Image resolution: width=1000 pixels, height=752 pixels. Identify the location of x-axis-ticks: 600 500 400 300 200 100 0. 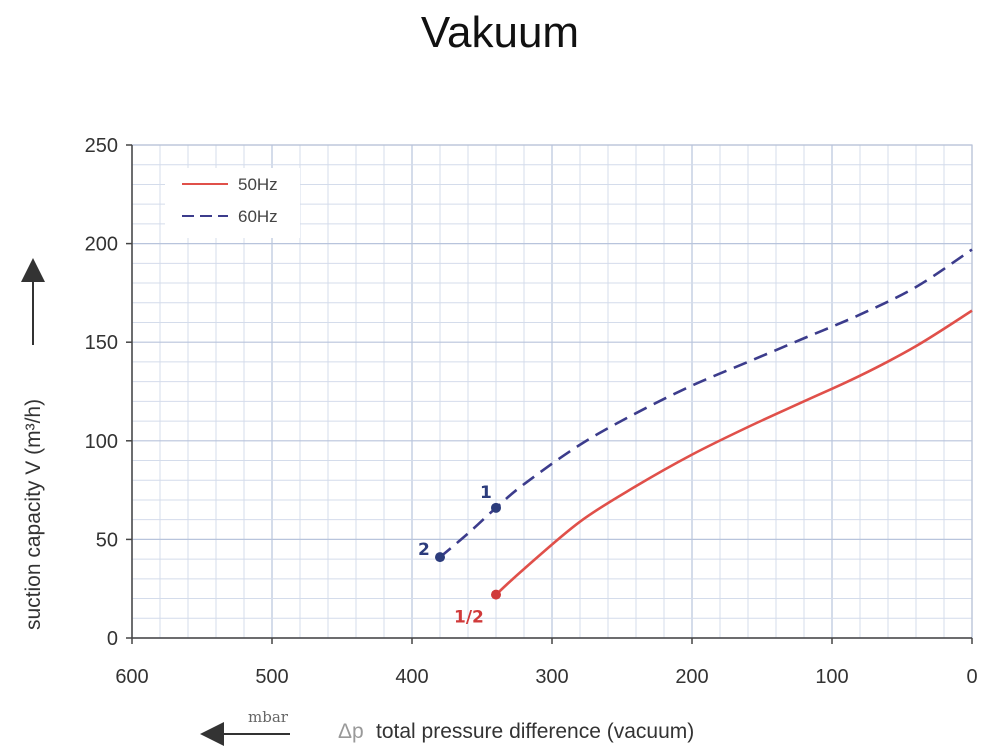
(546, 663).